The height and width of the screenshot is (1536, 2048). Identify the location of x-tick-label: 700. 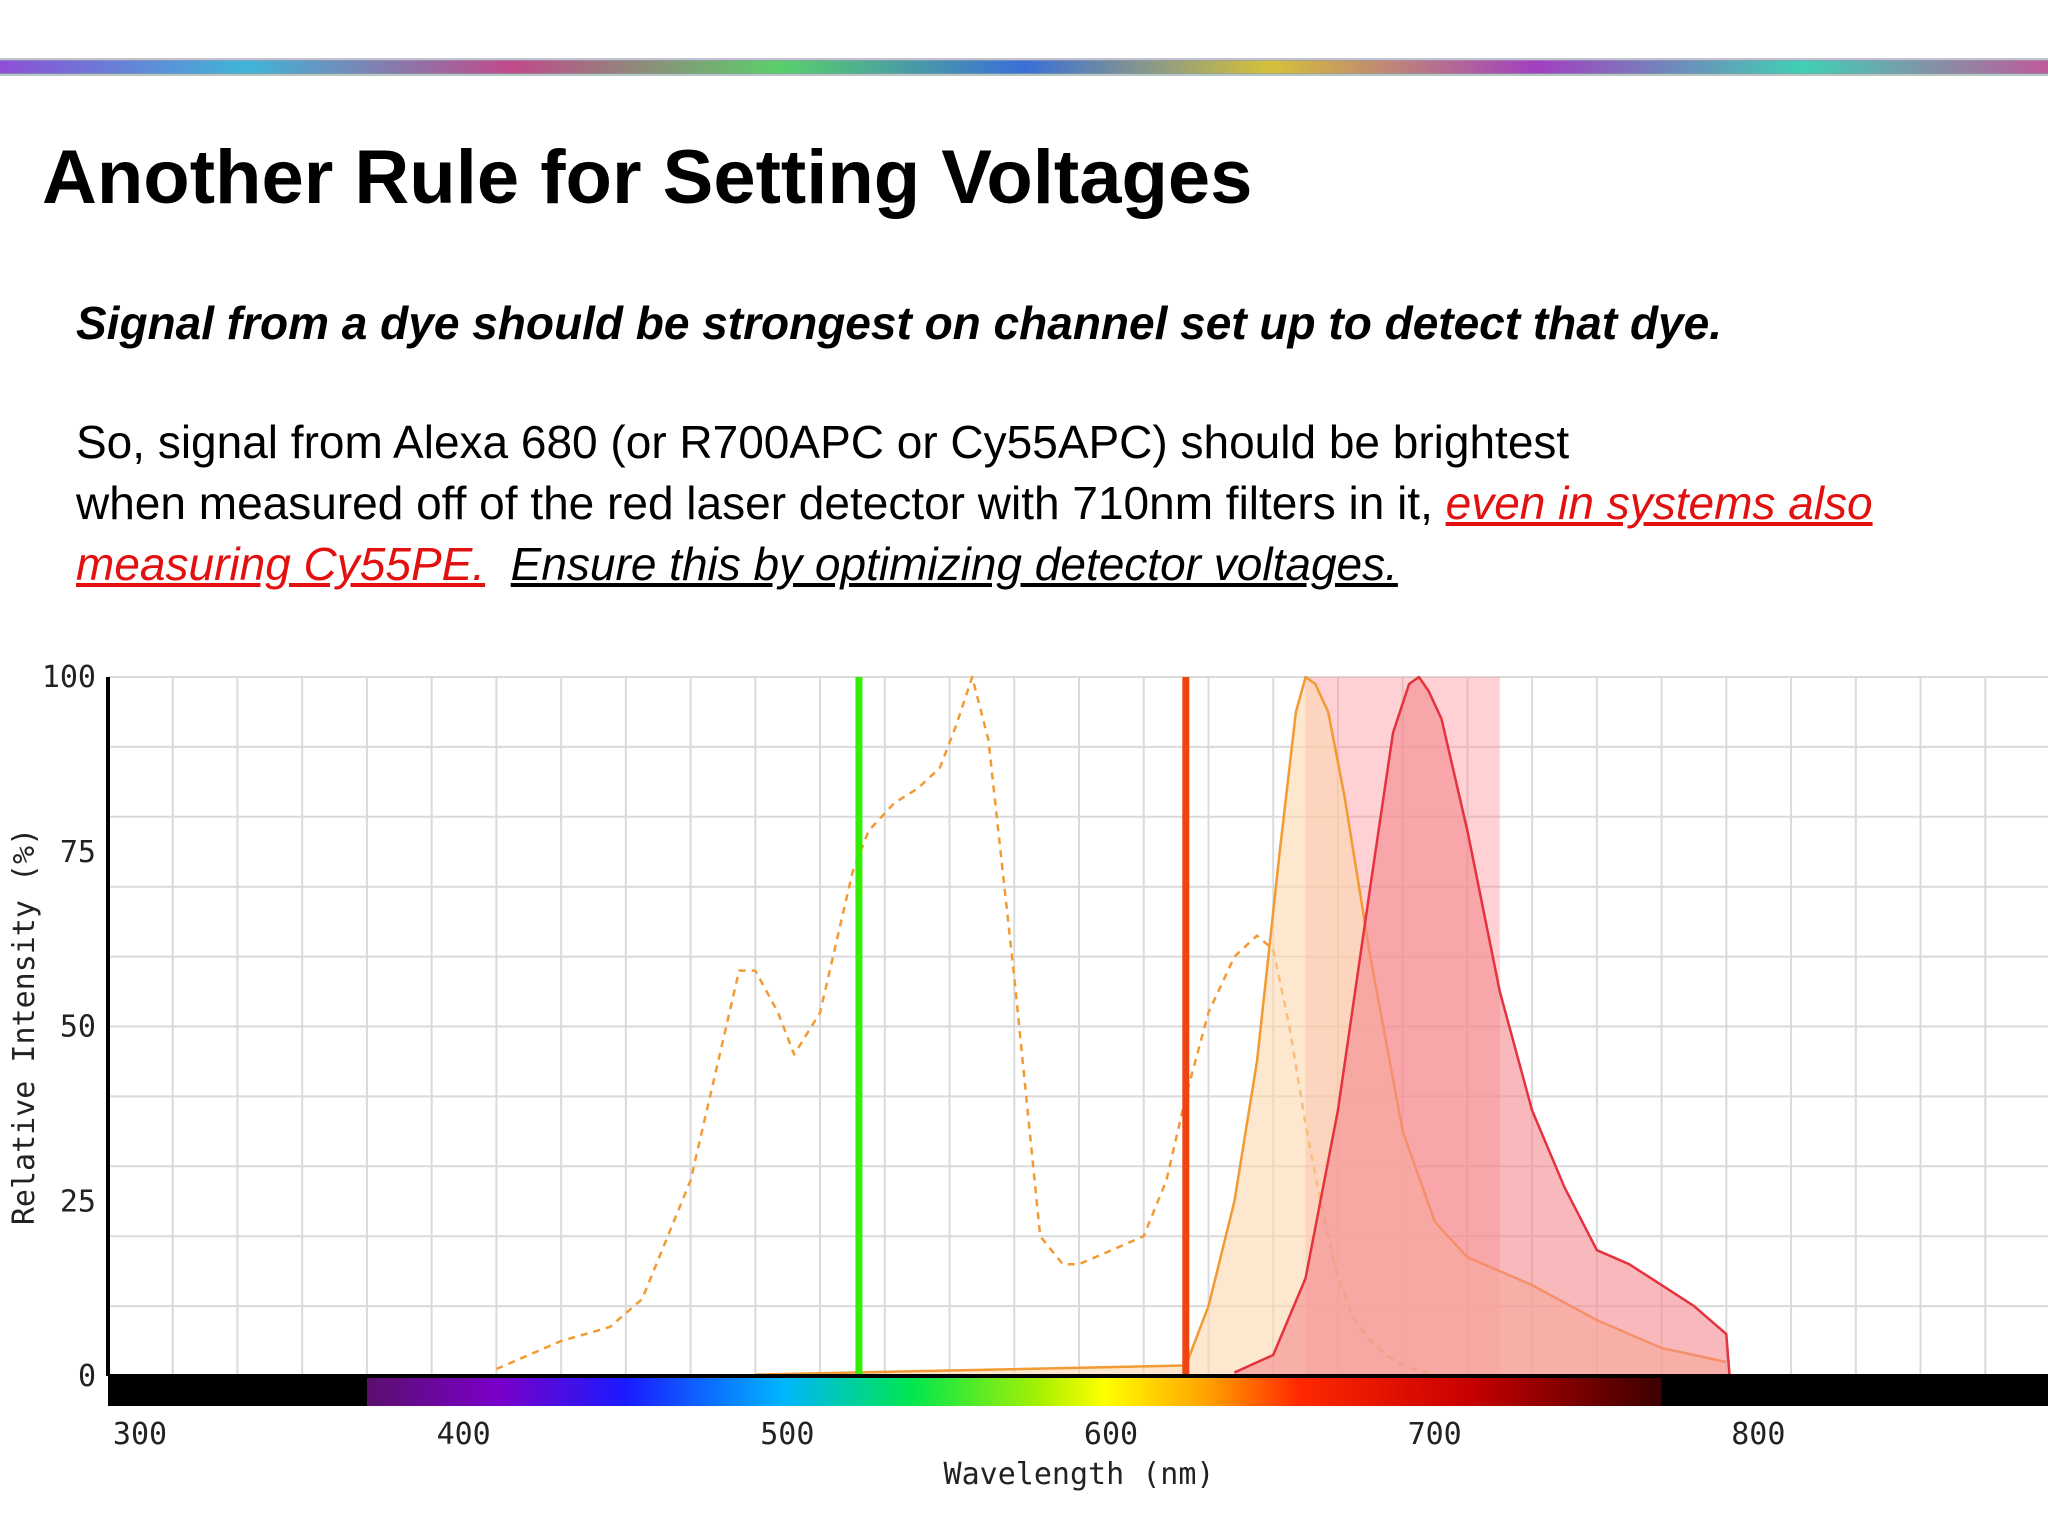
(1435, 1434).